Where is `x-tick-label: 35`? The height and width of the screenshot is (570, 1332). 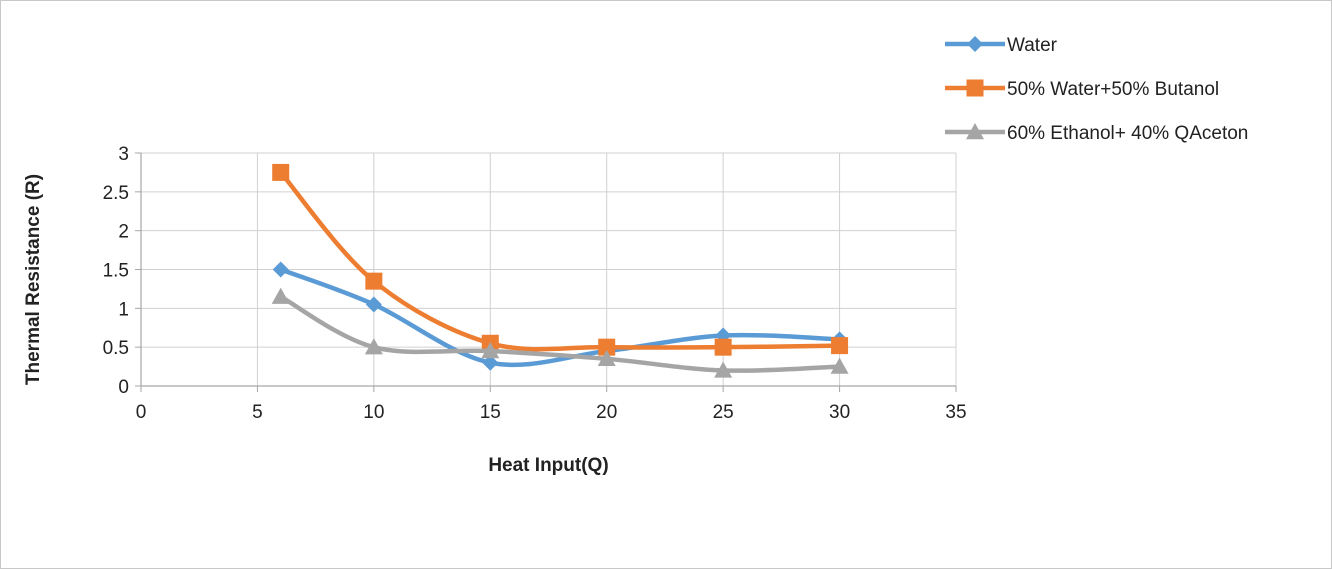 x-tick-label: 35 is located at coordinates (955, 412).